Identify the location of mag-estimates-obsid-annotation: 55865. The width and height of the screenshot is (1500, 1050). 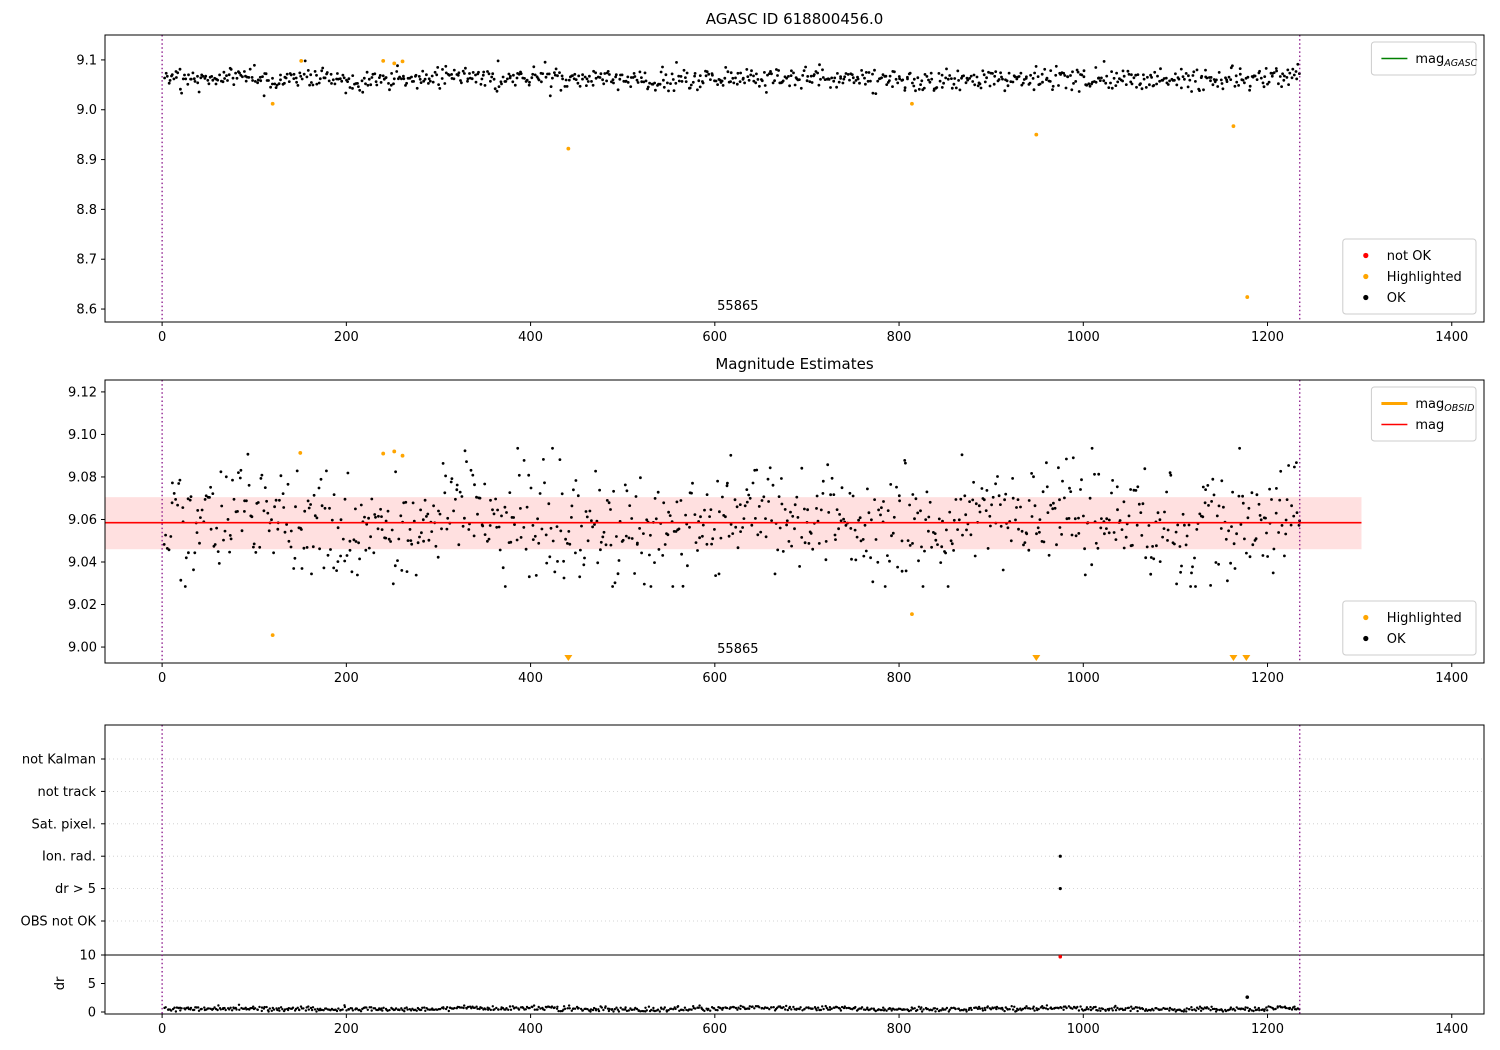
(737, 649).